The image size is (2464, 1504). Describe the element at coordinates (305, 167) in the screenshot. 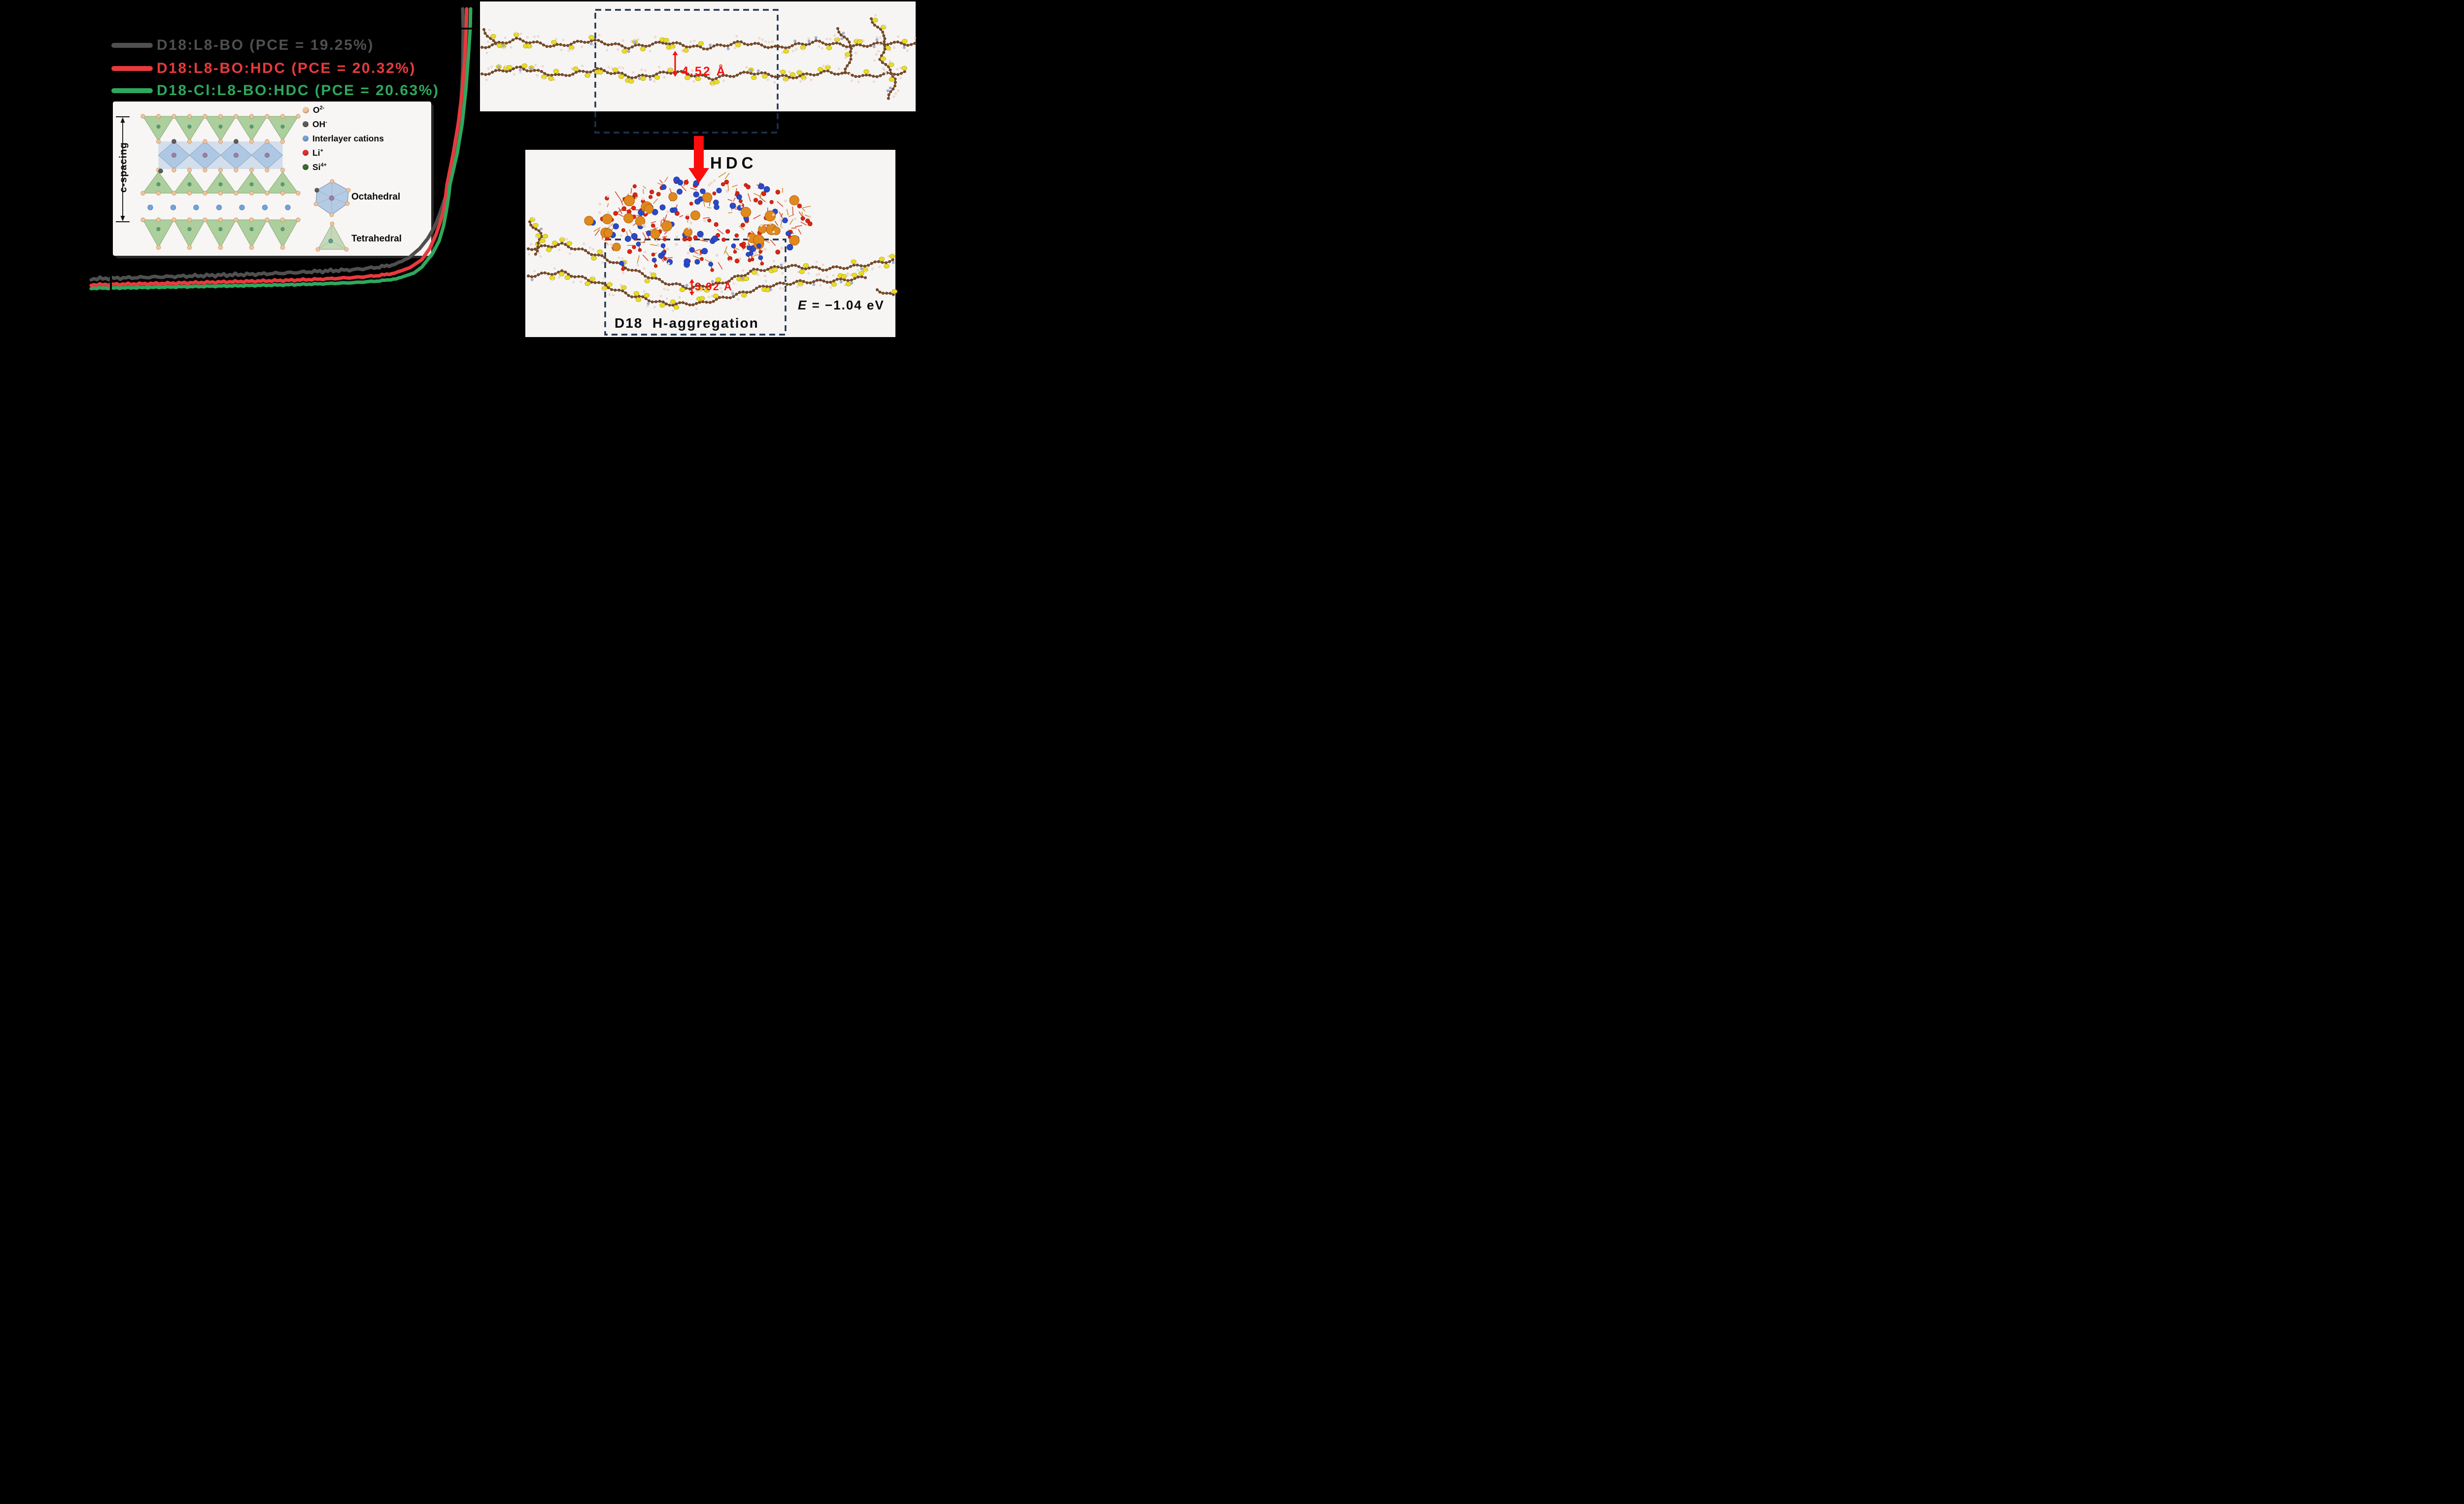

I see `silicon-dot-icon` at that location.